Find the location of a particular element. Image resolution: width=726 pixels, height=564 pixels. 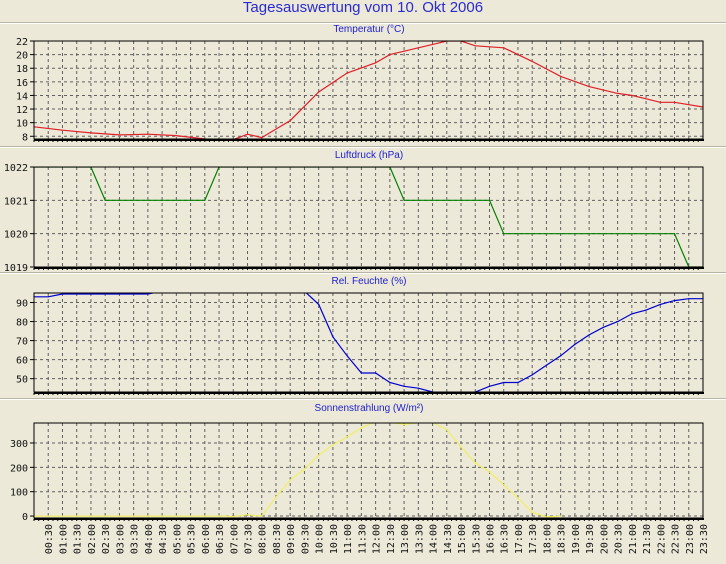

y-tick-label: 100 is located at coordinates (19, 493).